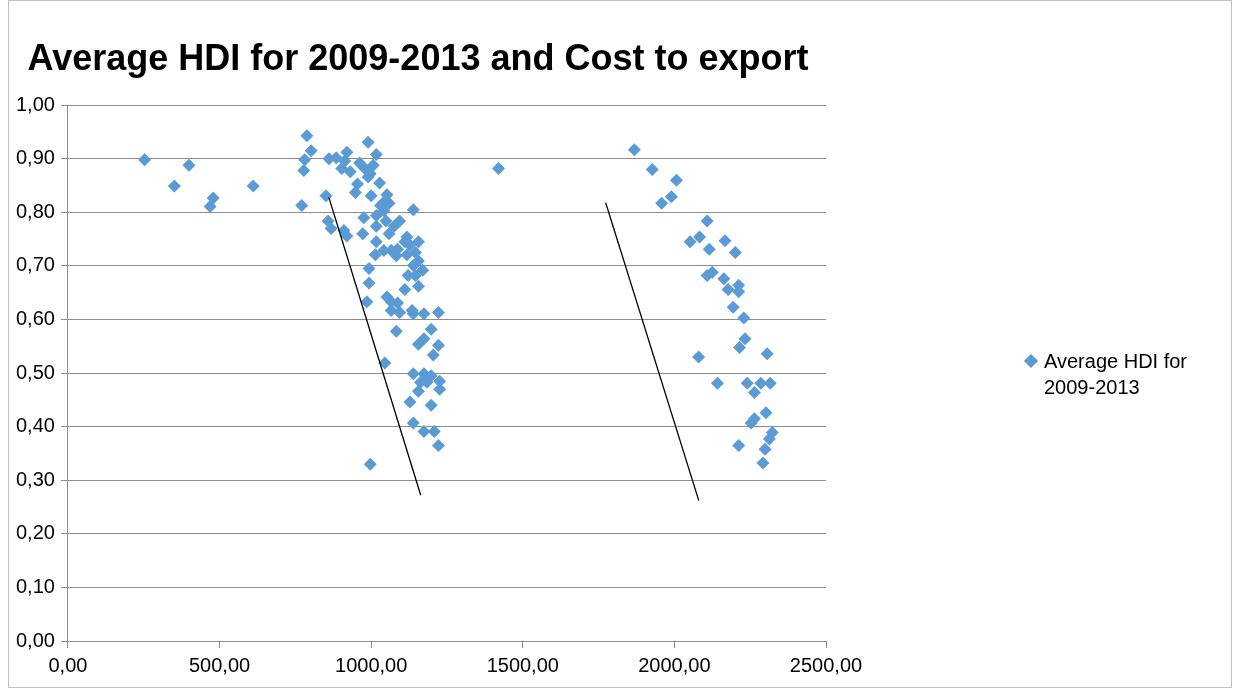 This screenshot has width=1236, height=690. What do you see at coordinates (35, 478) in the screenshot?
I see `y-tick-label: 0,30` at bounding box center [35, 478].